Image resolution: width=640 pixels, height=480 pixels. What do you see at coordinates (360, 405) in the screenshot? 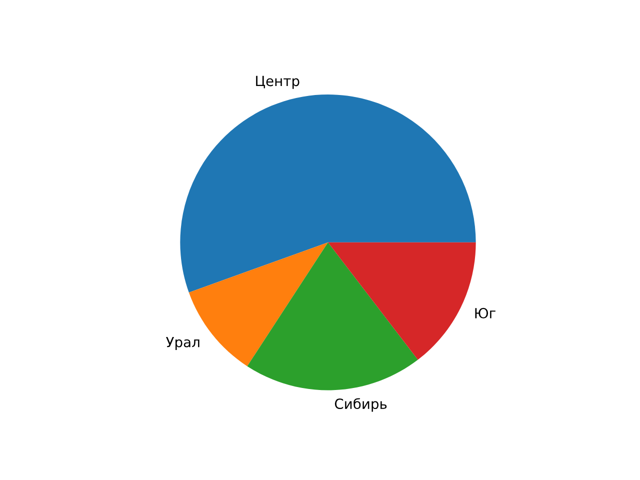
I see `slice-label: Сибирь` at bounding box center [360, 405].